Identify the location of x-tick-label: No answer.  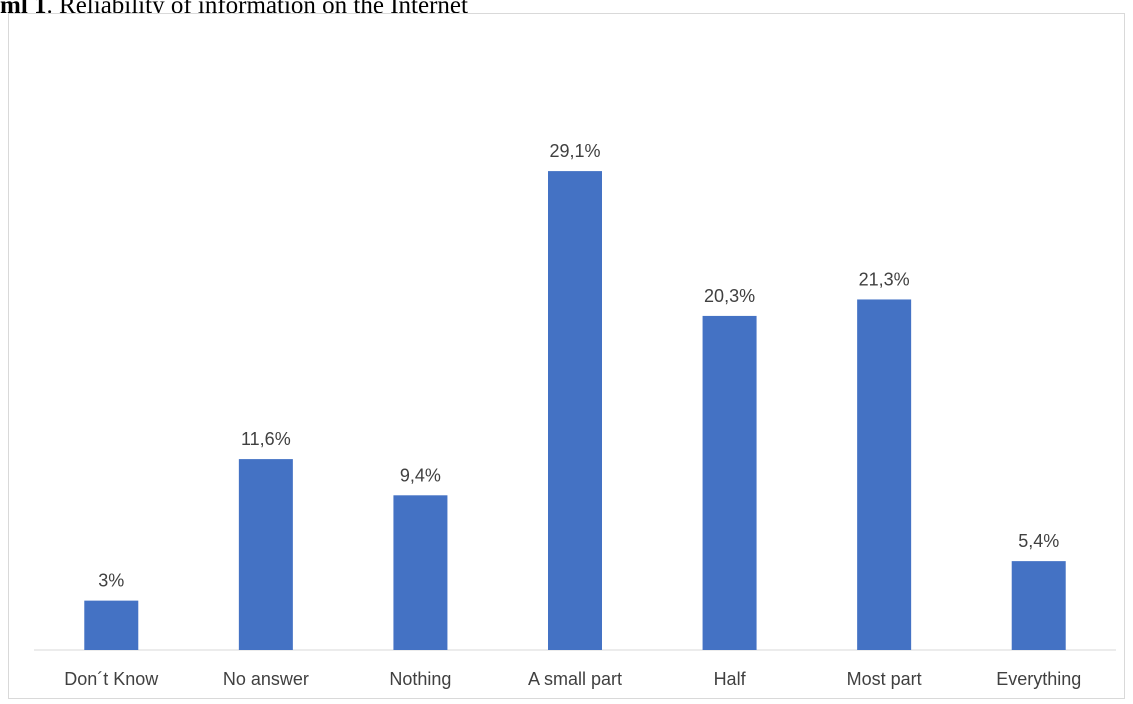
(266, 679).